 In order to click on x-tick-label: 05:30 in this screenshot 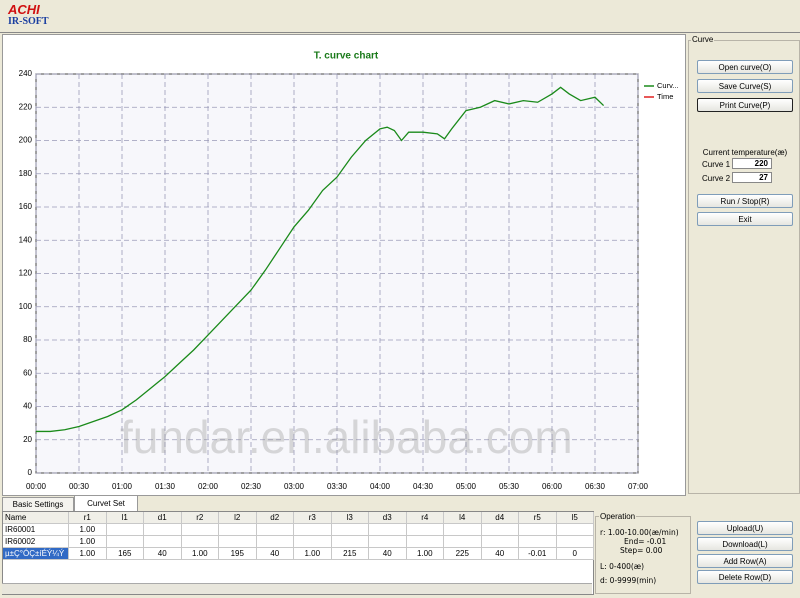, I will do `click(509, 486)`.